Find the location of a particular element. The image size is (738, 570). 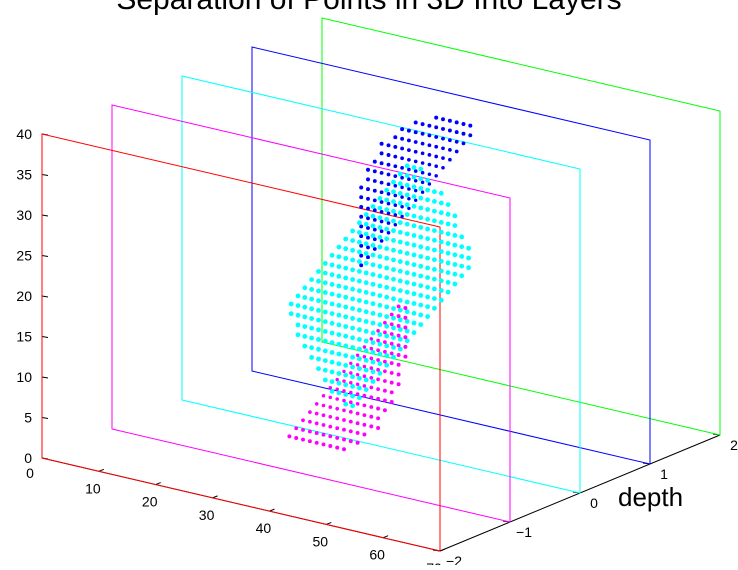

z-tick-label: 2 is located at coordinates (734, 445).